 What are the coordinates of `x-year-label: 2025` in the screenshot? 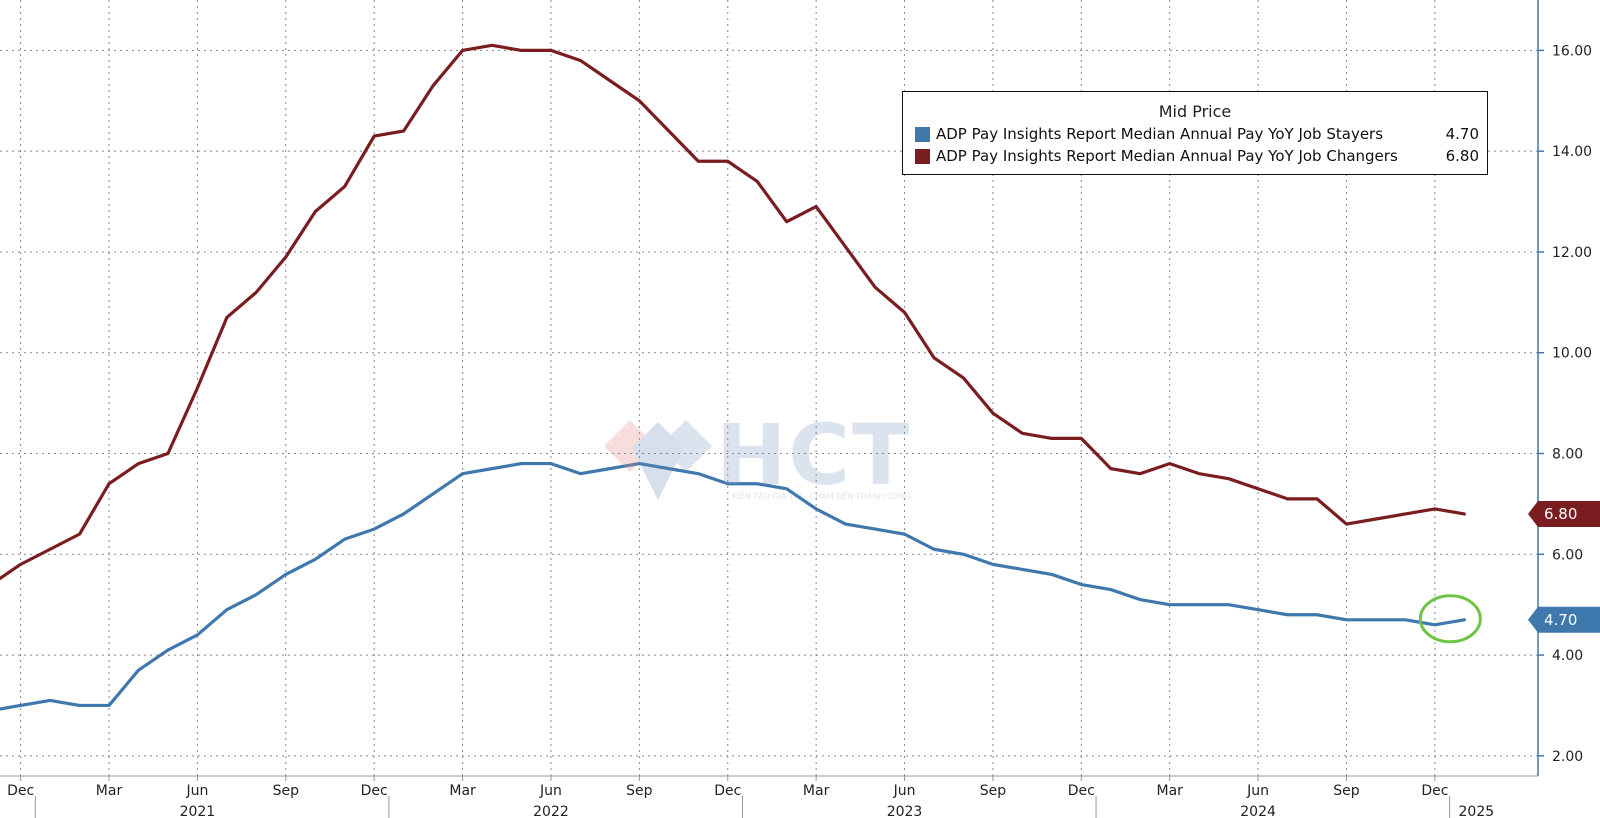 It's located at (1477, 811).